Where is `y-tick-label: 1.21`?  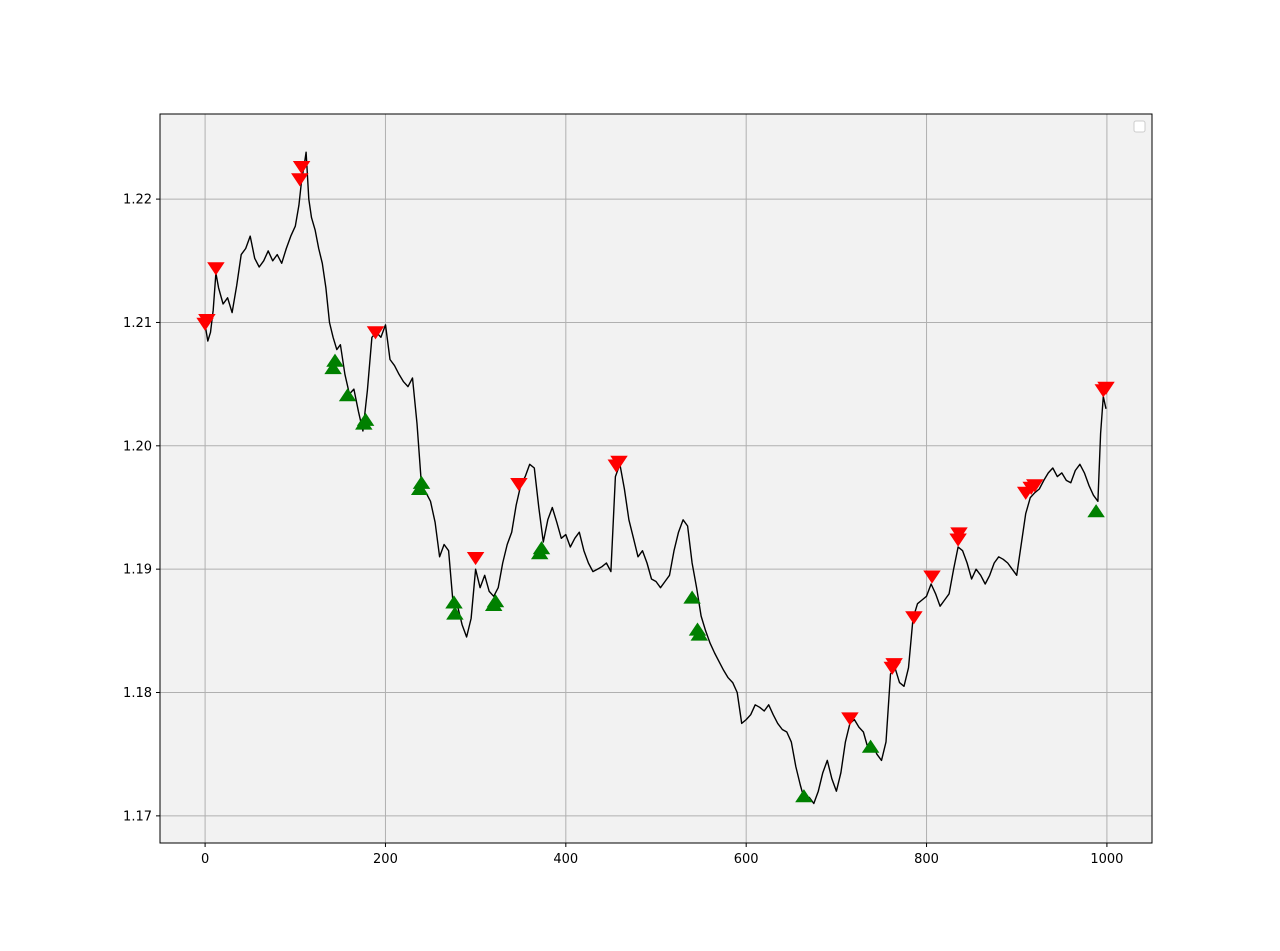 y-tick-label: 1.21 is located at coordinates (137, 323).